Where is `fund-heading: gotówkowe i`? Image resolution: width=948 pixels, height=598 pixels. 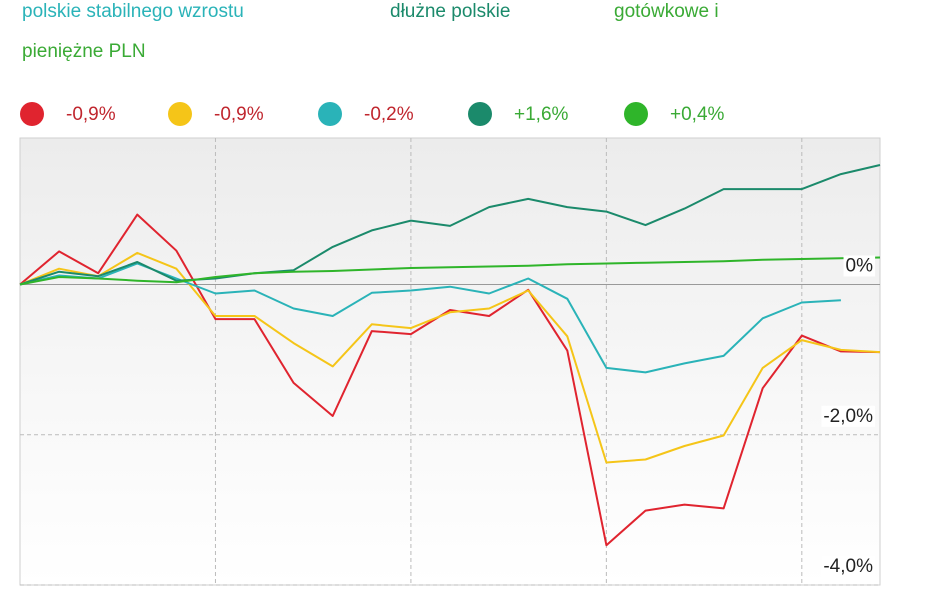 fund-heading: gotówkowe i is located at coordinates (666, 11).